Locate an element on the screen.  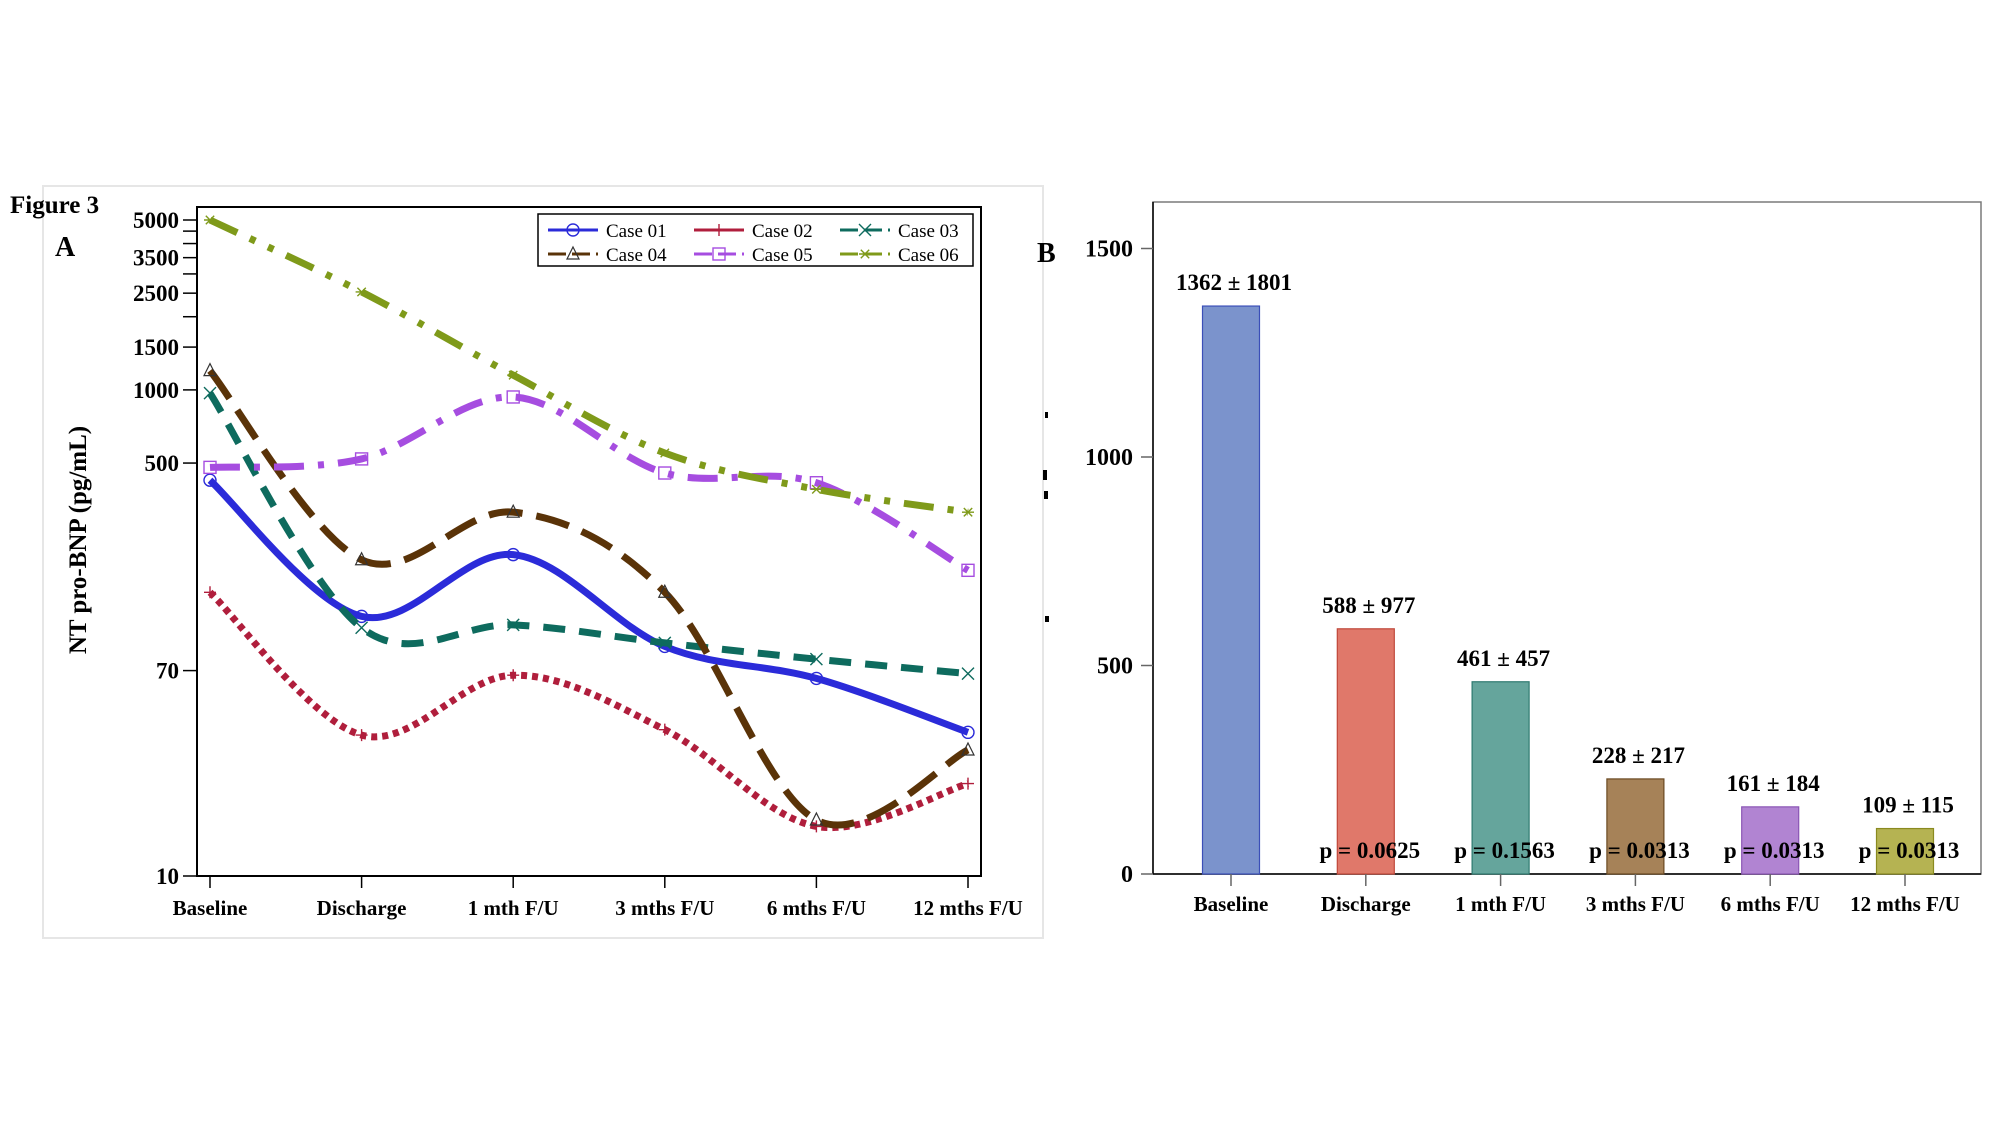
data-label: 461 ± 457 is located at coordinates (1503, 658).